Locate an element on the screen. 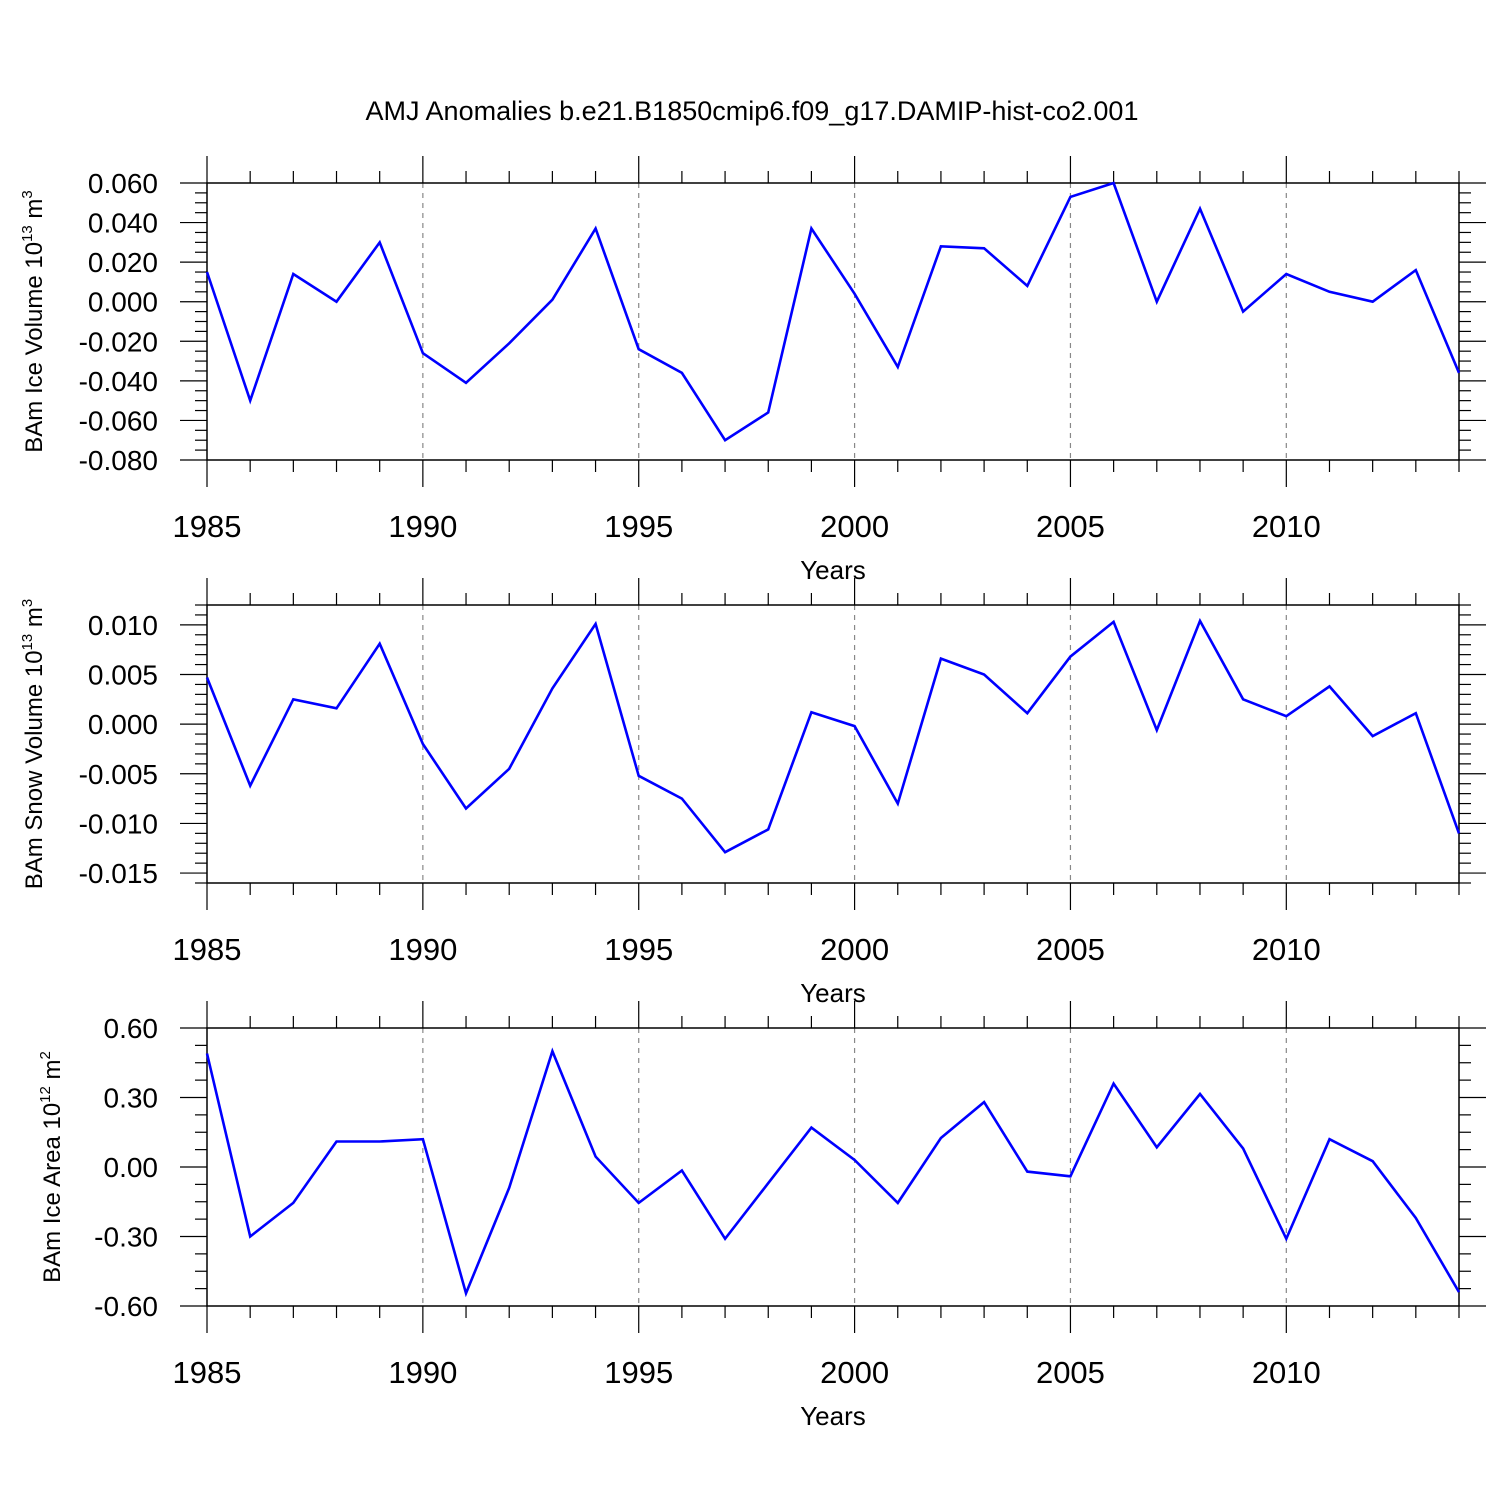 This screenshot has height=1500, width=1500. y-tick-label: 0.060 is located at coordinates (123, 183).